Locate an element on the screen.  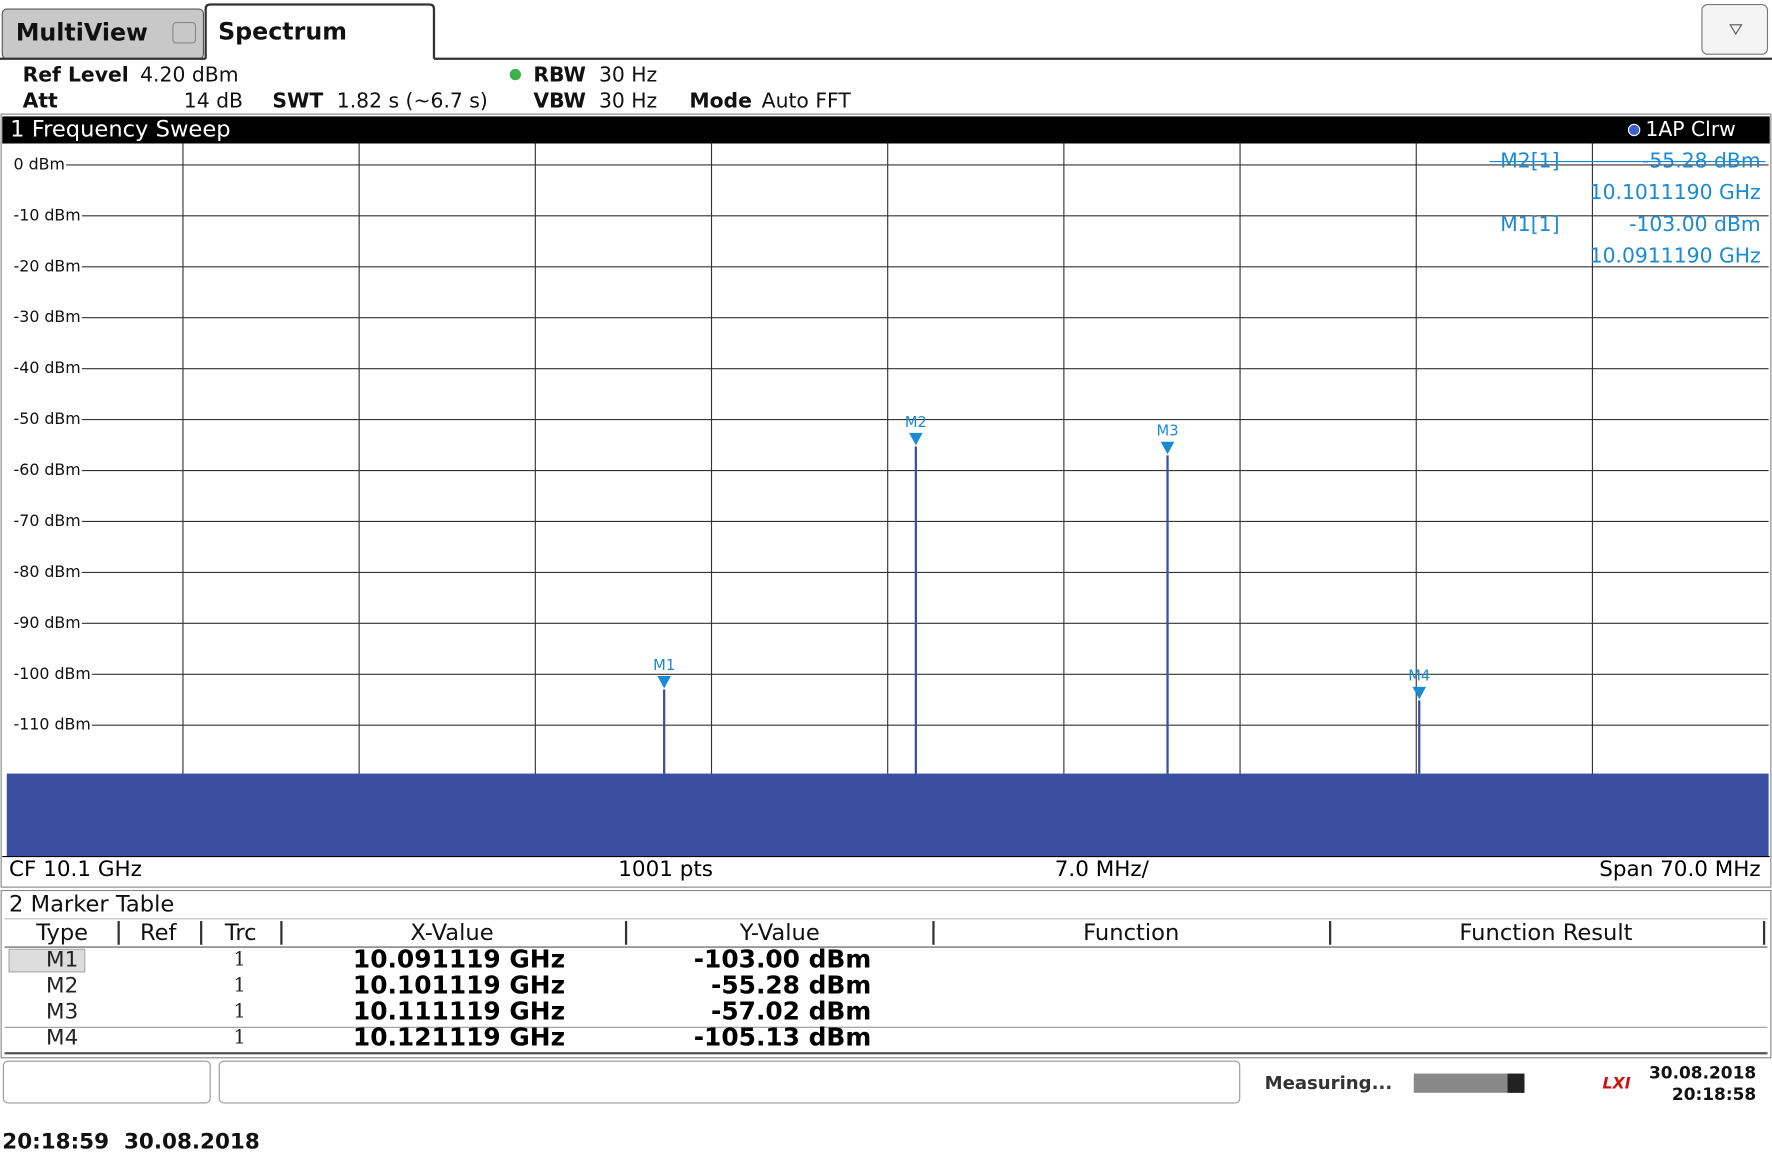
setting-label: Ref Level is located at coordinates (76, 75).